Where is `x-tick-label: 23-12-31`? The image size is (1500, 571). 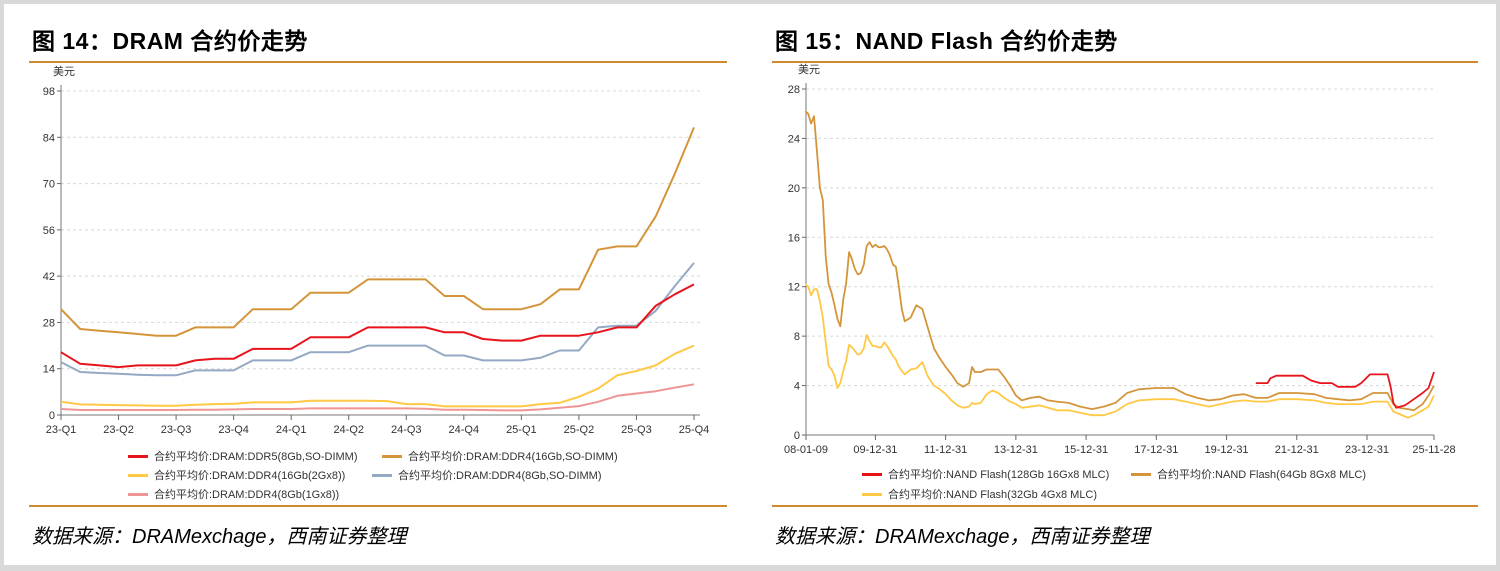
x-tick-label: 23-12-31 is located at coordinates (1367, 450).